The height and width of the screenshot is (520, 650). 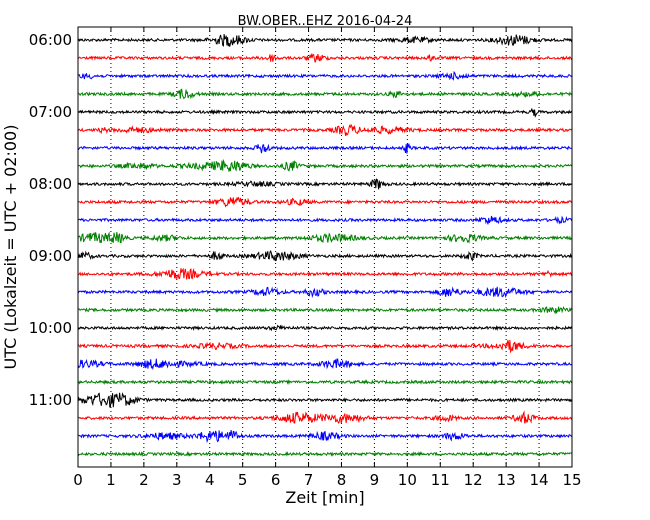 I want to click on y-tick-label: 06:00, so click(x=50, y=40).